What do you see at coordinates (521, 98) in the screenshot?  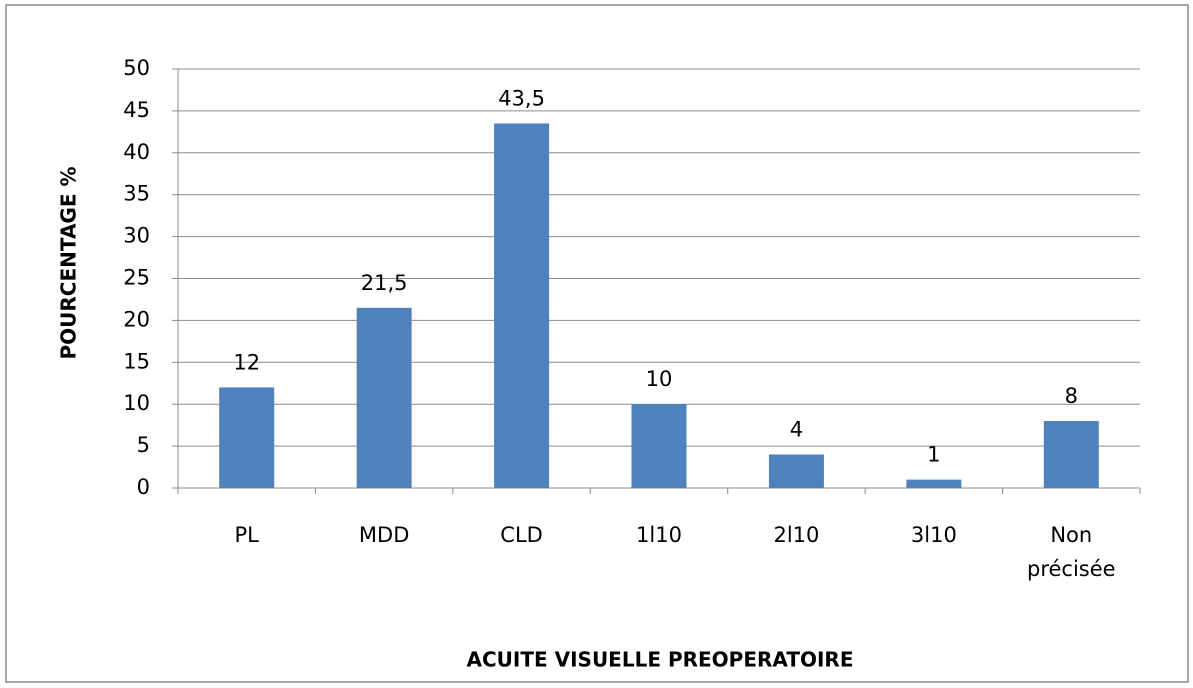 I see `value-label: 43,5` at bounding box center [521, 98].